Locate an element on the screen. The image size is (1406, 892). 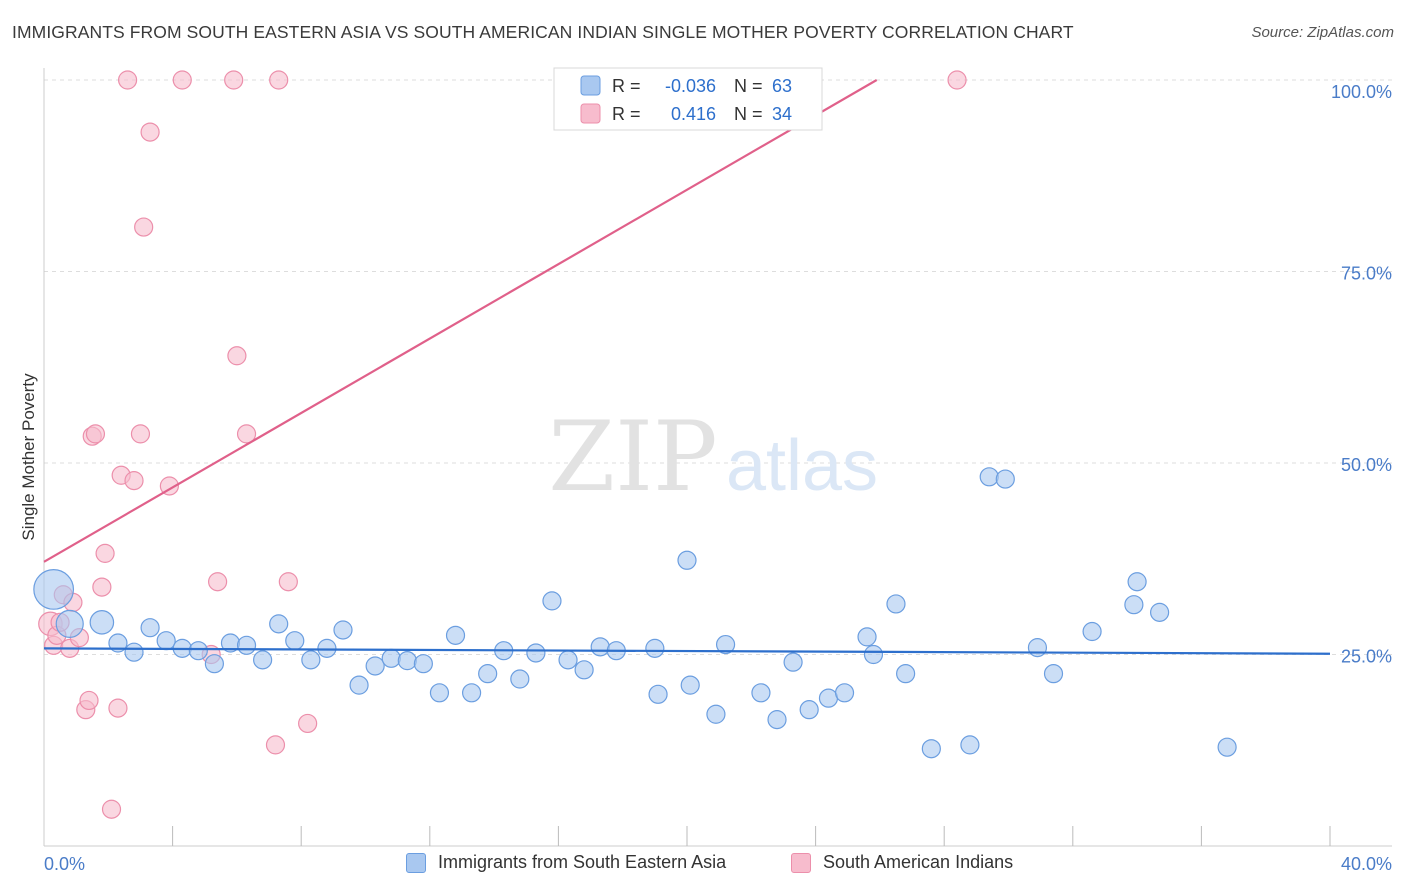
legend-top-r-value-blue: -0.036 is located at coordinates (690, 86).